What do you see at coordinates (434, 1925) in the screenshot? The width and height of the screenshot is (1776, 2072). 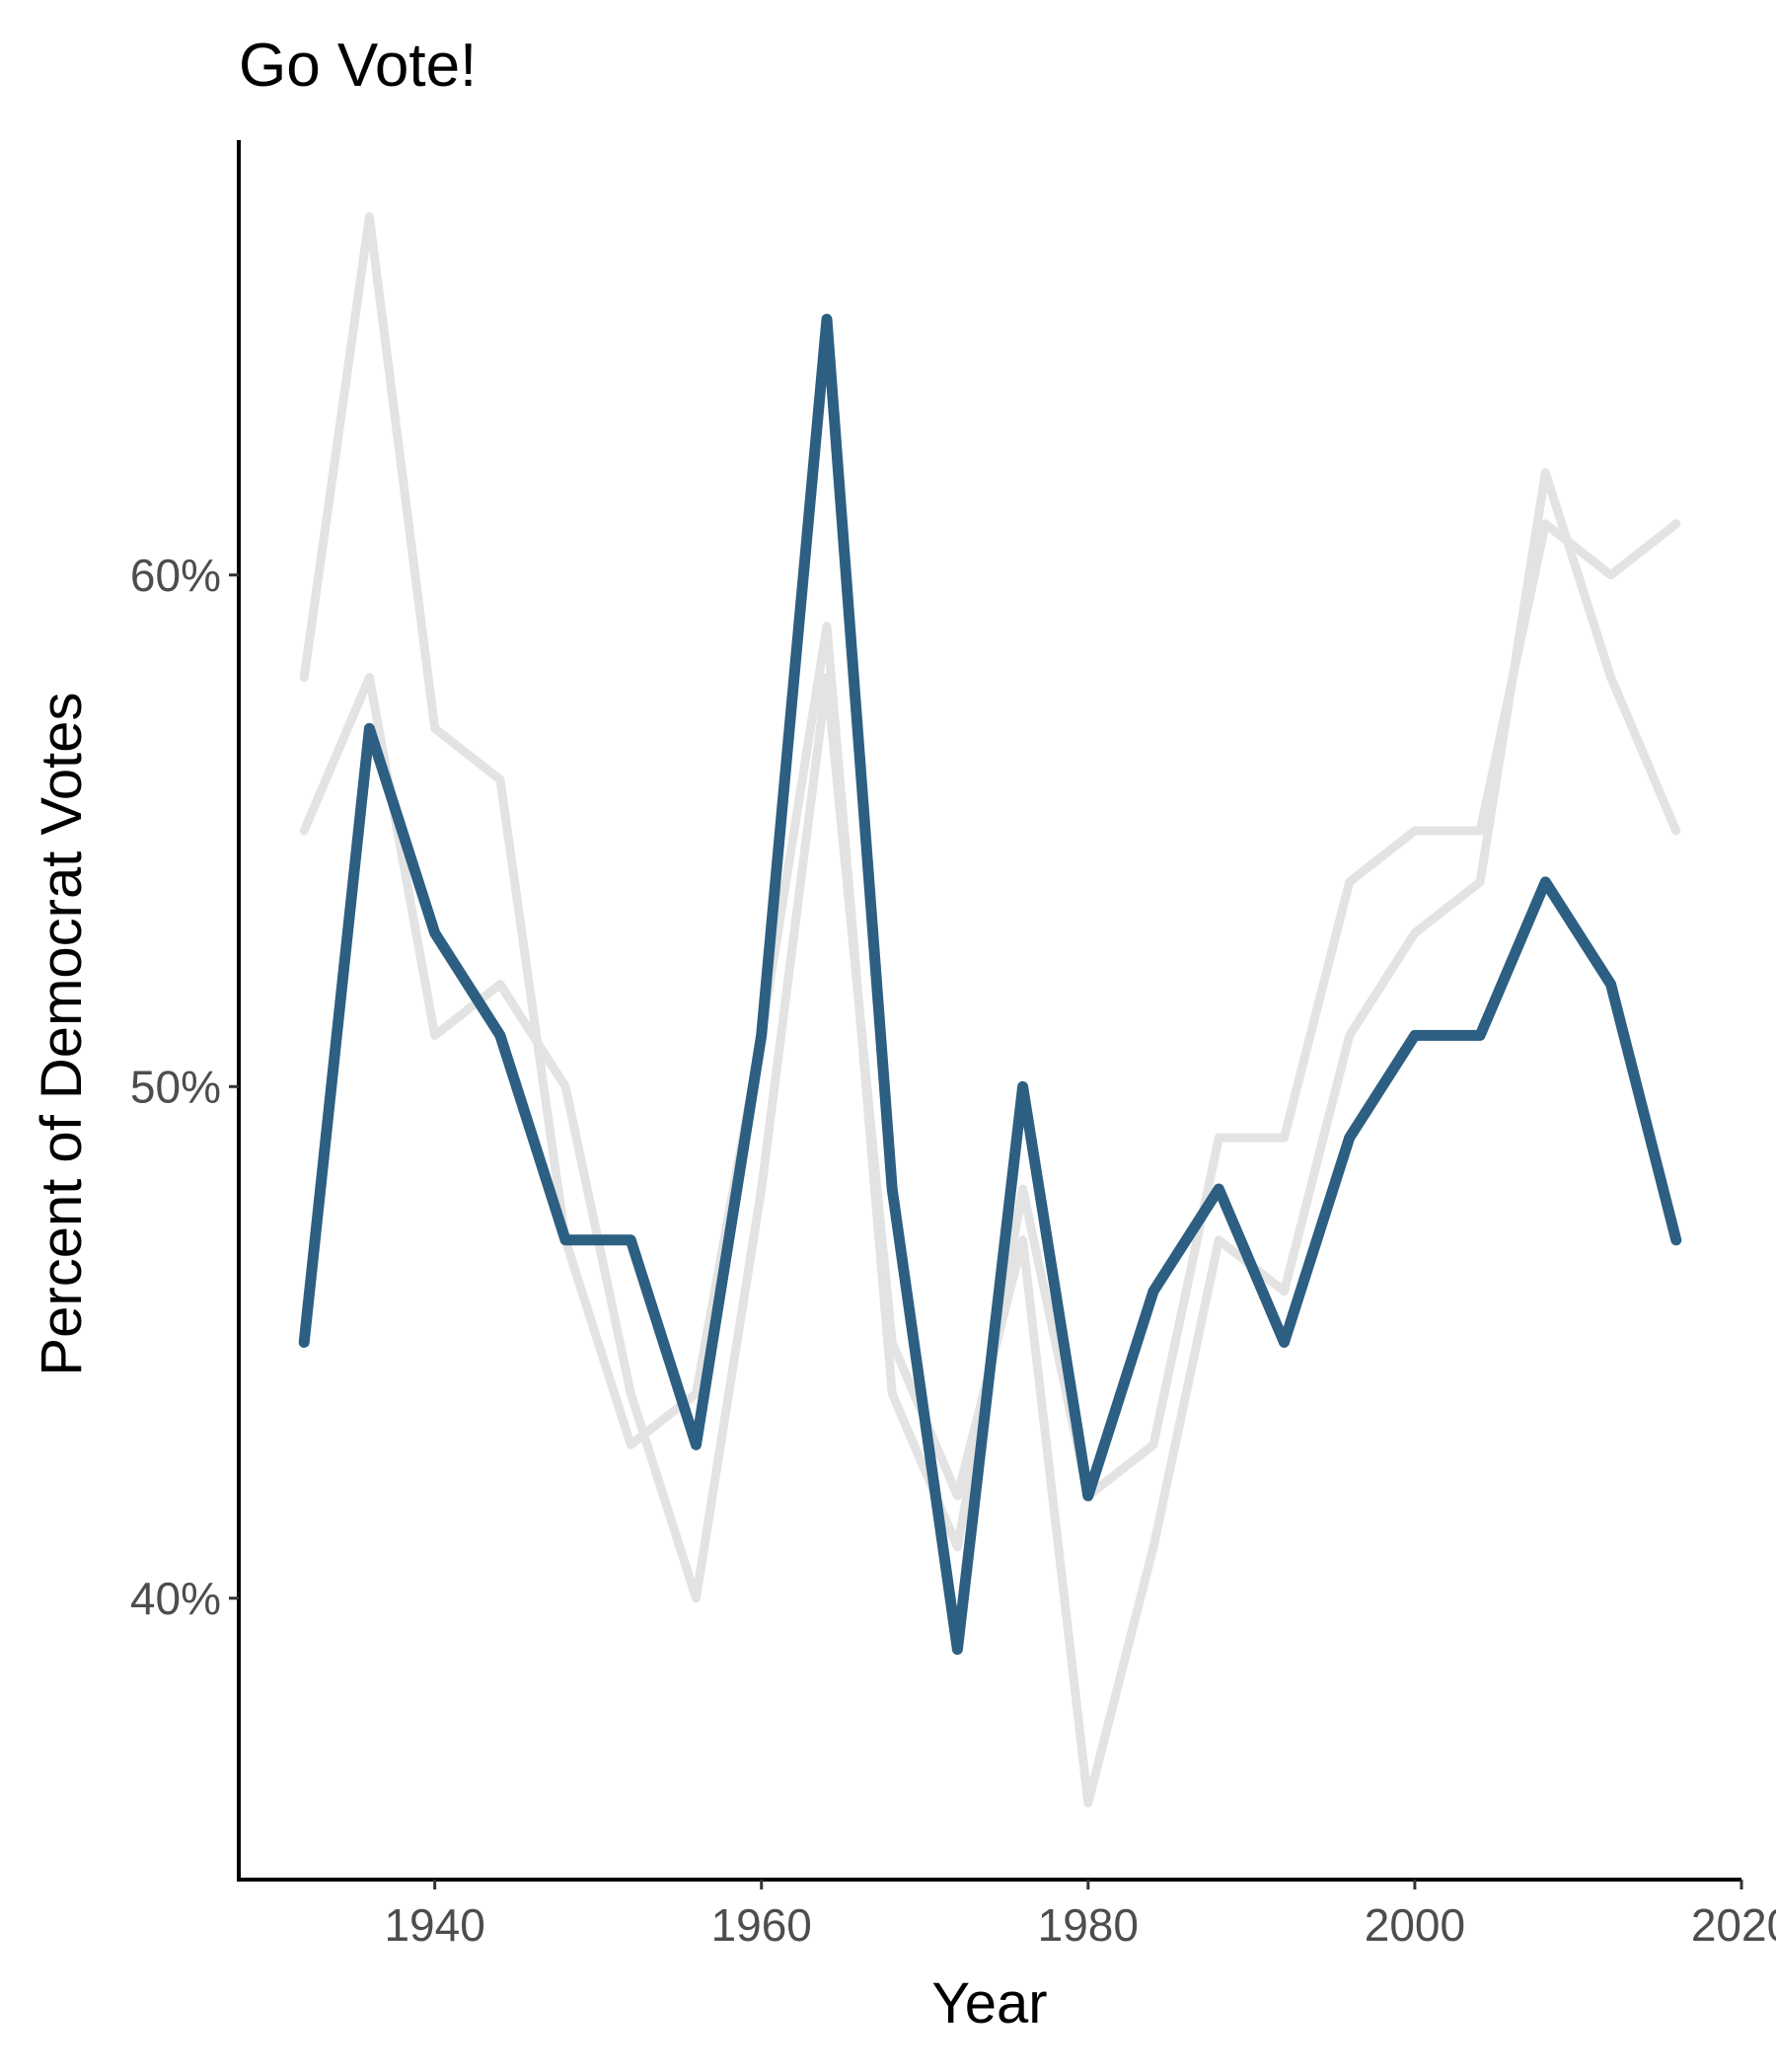 I see `x-tick-label: 1940` at bounding box center [434, 1925].